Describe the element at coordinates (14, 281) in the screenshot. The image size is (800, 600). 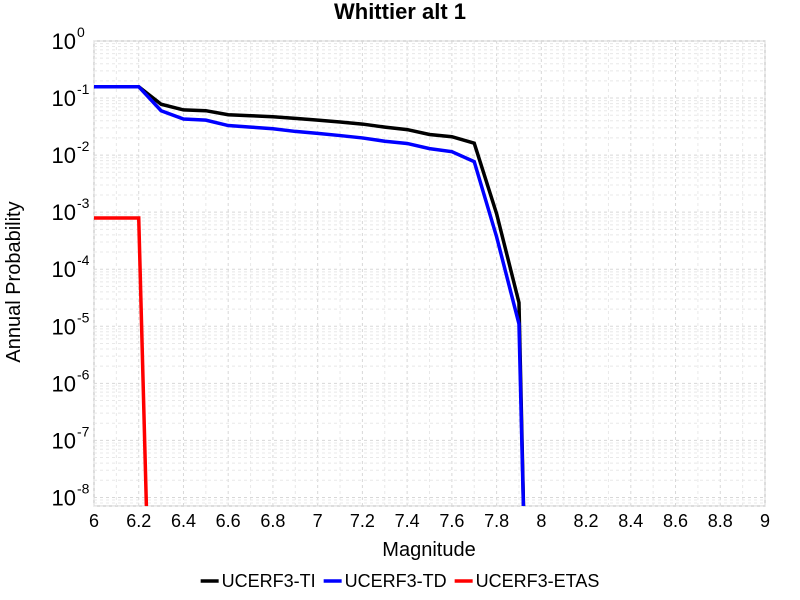
I see `y-axis-label: Annual Probability` at that location.